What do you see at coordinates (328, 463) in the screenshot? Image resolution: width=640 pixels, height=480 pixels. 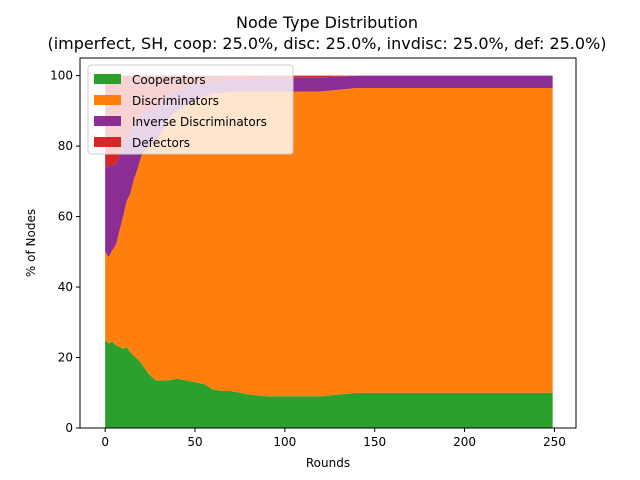 I see `x-axis-label: Rounds` at bounding box center [328, 463].